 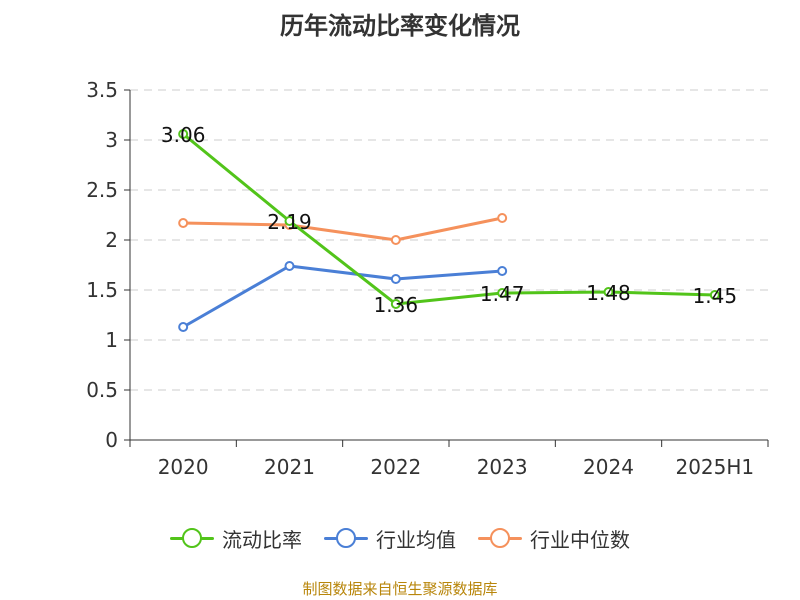 I want to click on data-label: 2.19, so click(x=289, y=222).